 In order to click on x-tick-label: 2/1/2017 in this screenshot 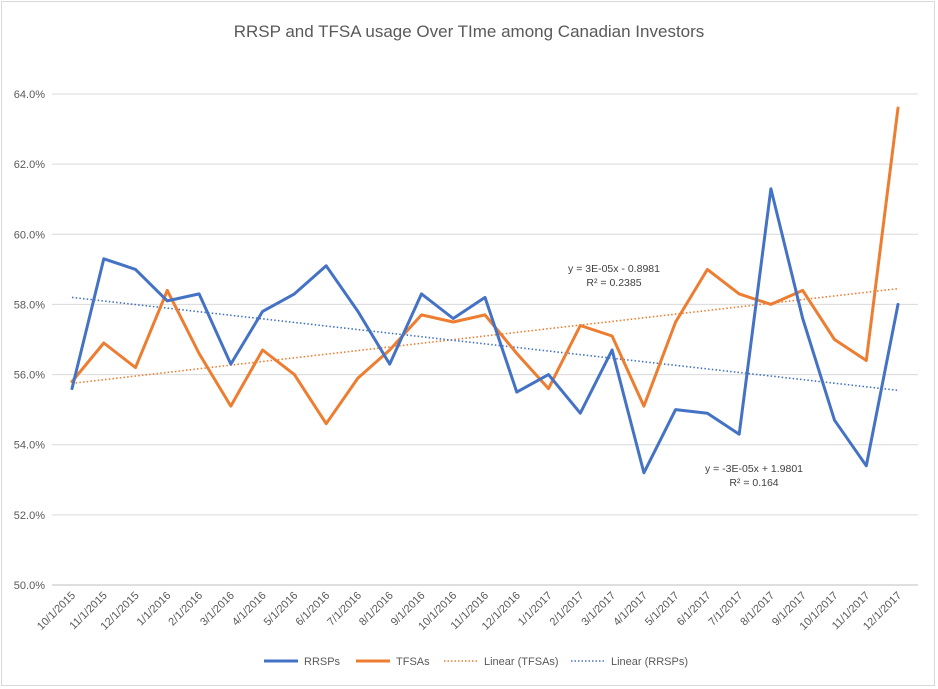, I will do `click(567, 609)`.